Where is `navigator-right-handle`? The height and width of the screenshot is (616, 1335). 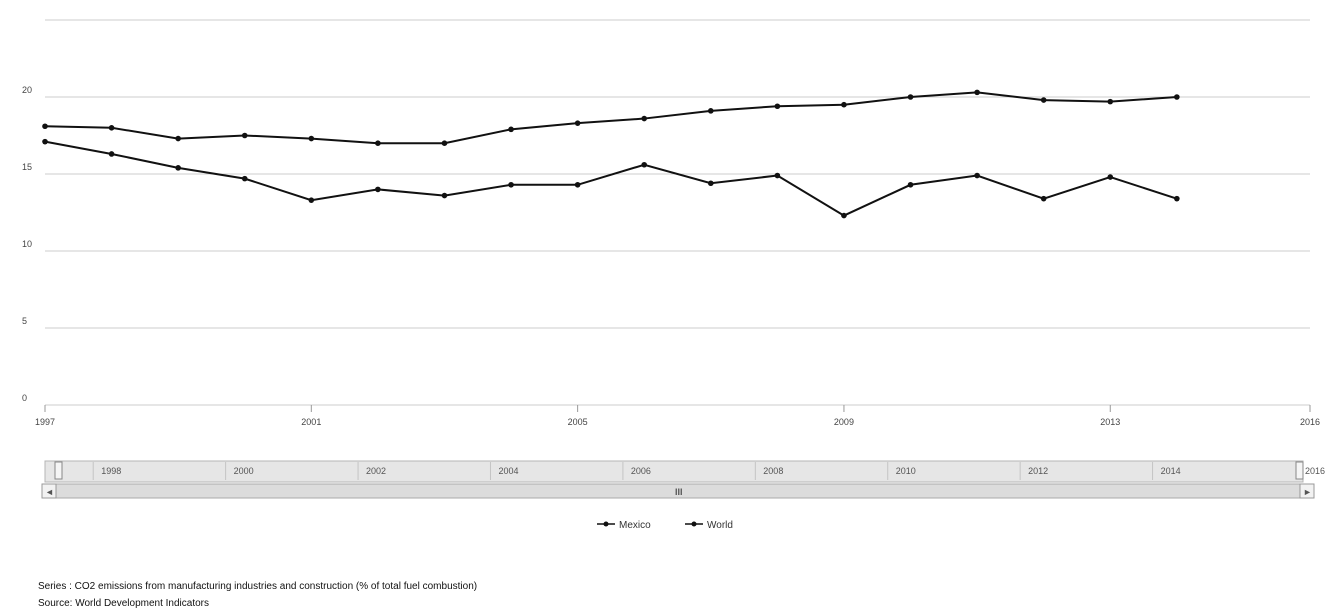
navigator-right-handle is located at coordinates (1299, 470).